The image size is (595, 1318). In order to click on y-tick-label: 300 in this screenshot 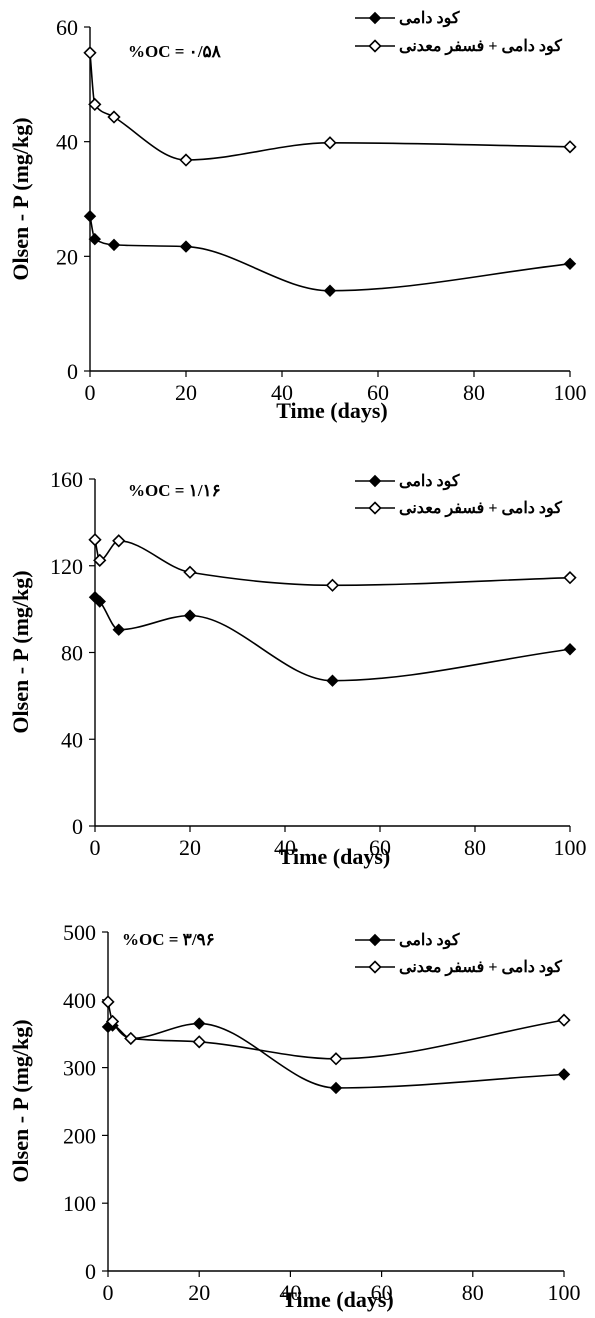, I will do `click(79, 1068)`.